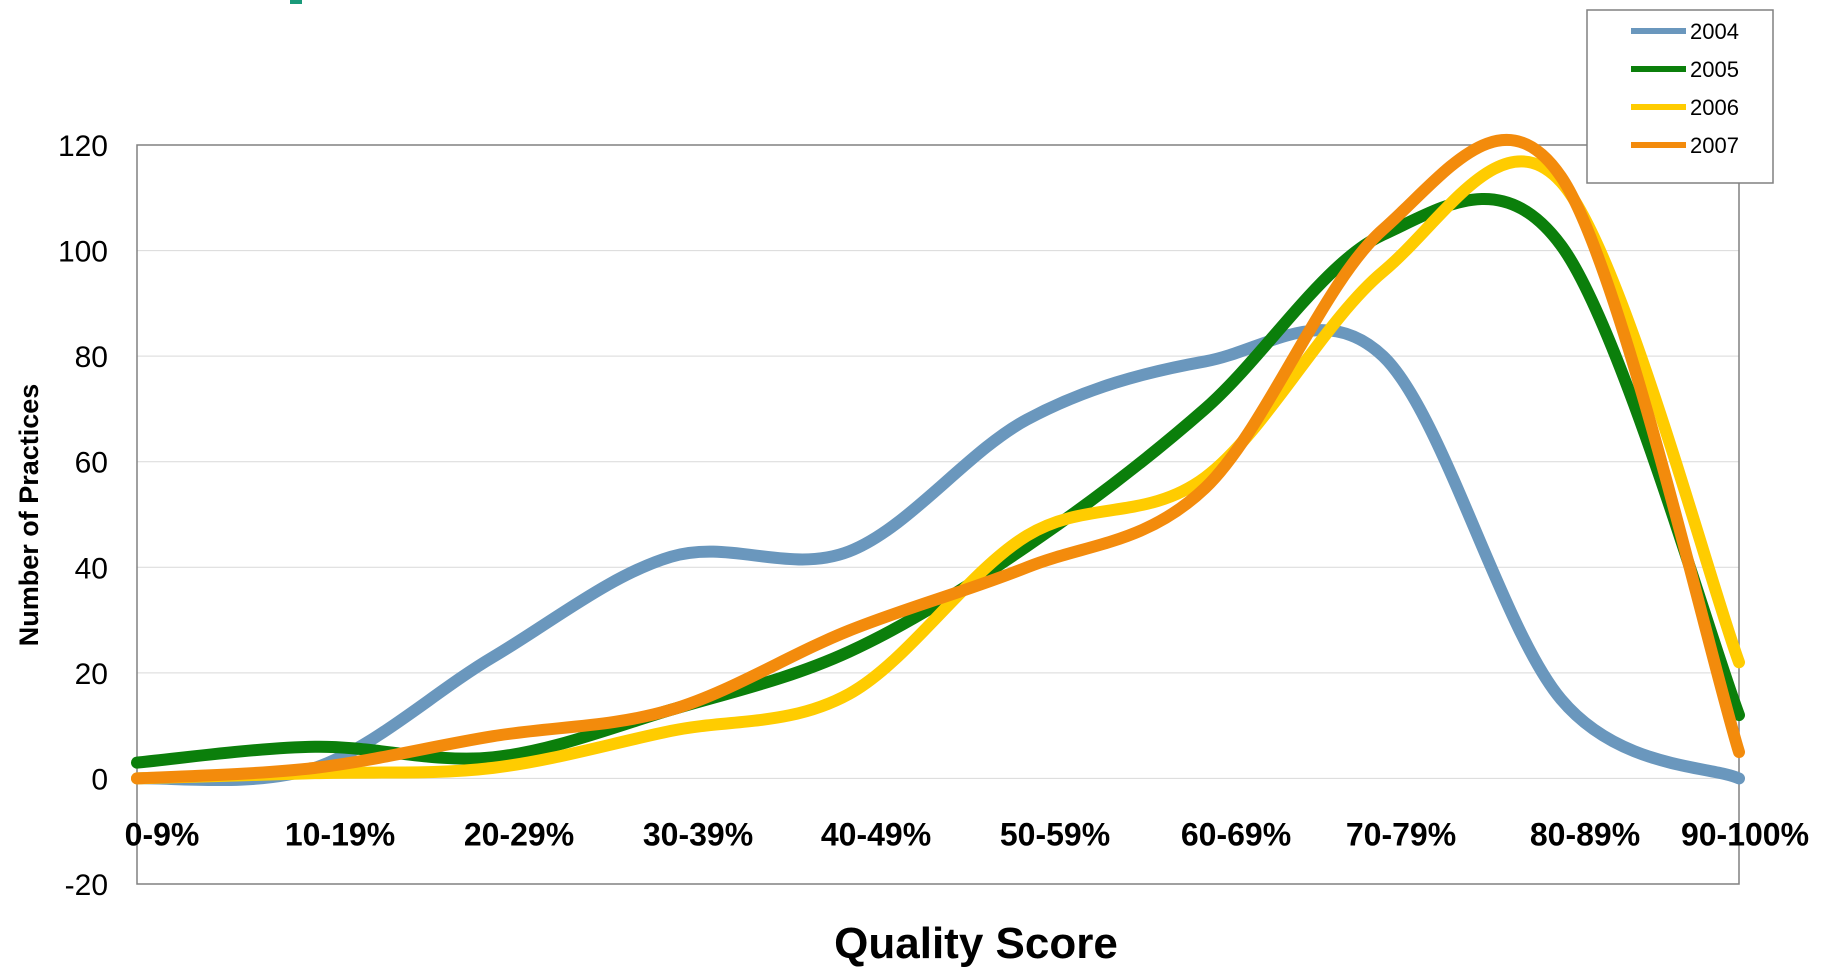 The width and height of the screenshot is (1827, 969). I want to click on x-category-label: 80-89%, so click(1585, 834).